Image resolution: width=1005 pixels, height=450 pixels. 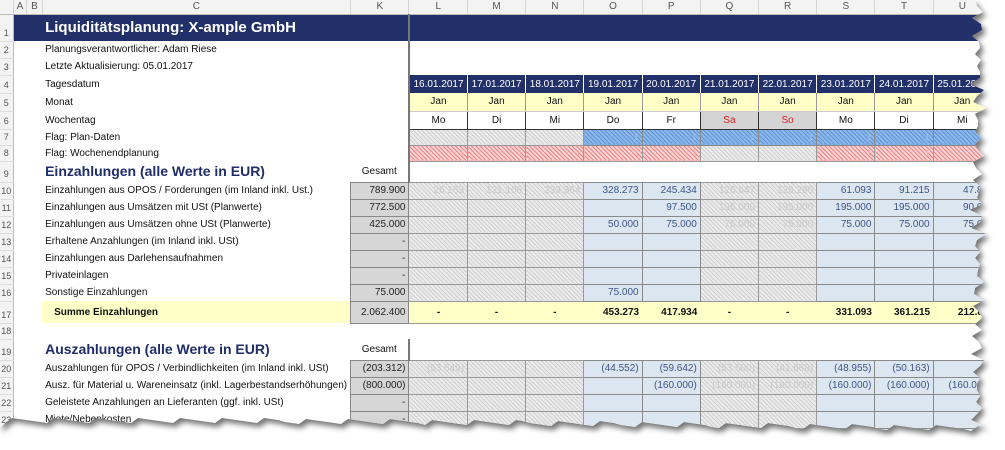 What do you see at coordinates (959, 7) in the screenshot?
I see `column-header-U: U` at bounding box center [959, 7].